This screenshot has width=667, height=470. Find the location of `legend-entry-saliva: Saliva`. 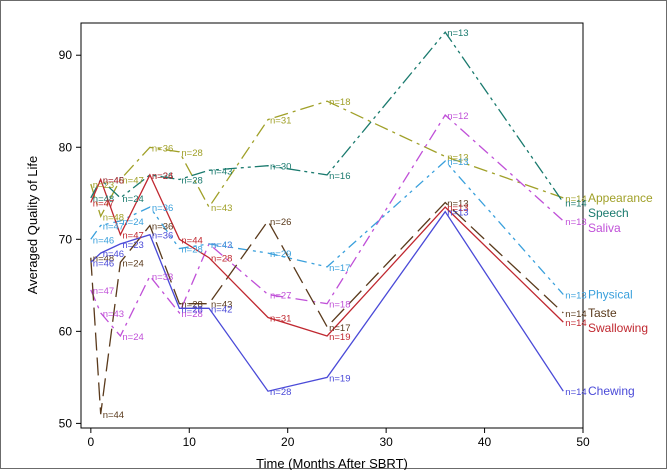

legend-entry-saliva: Saliva is located at coordinates (604, 228).